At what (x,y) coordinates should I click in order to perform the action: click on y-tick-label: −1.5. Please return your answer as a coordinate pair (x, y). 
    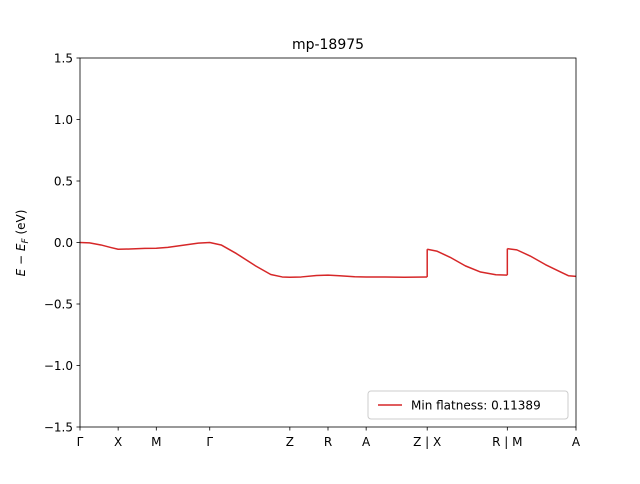
    Looking at the image, I should click on (58, 428).